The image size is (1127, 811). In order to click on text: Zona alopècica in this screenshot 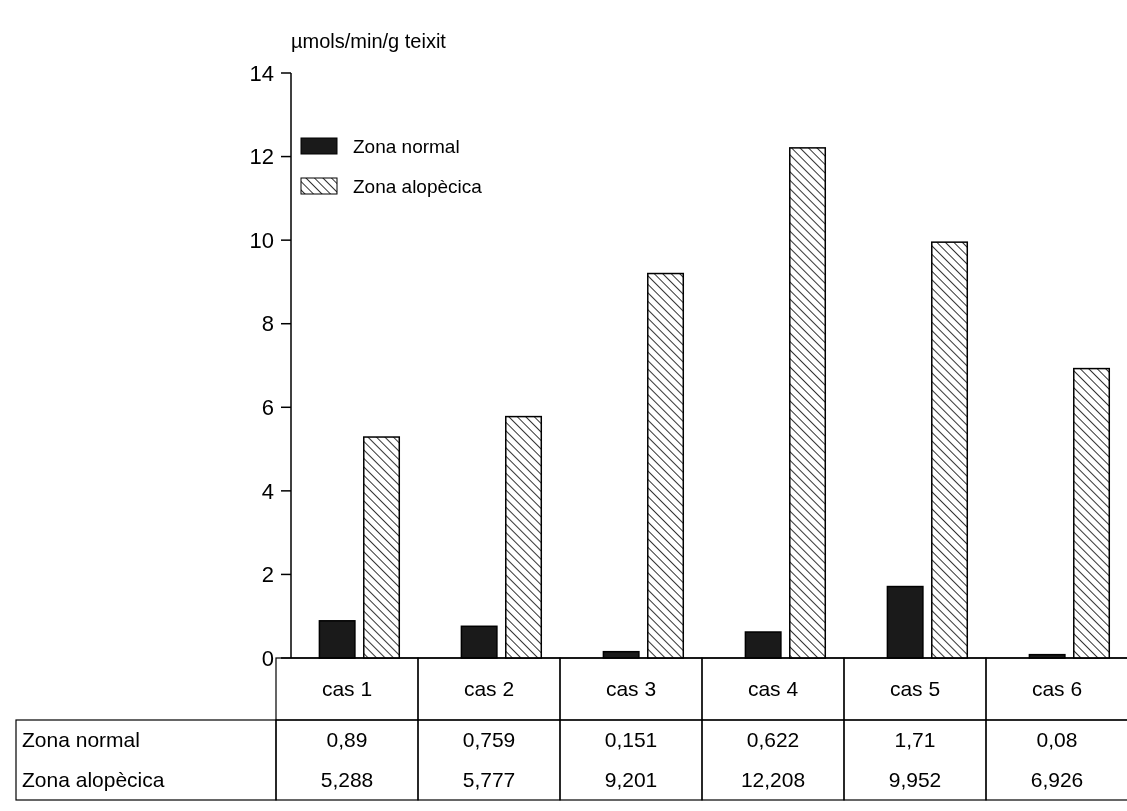, I will do `click(93, 780)`.